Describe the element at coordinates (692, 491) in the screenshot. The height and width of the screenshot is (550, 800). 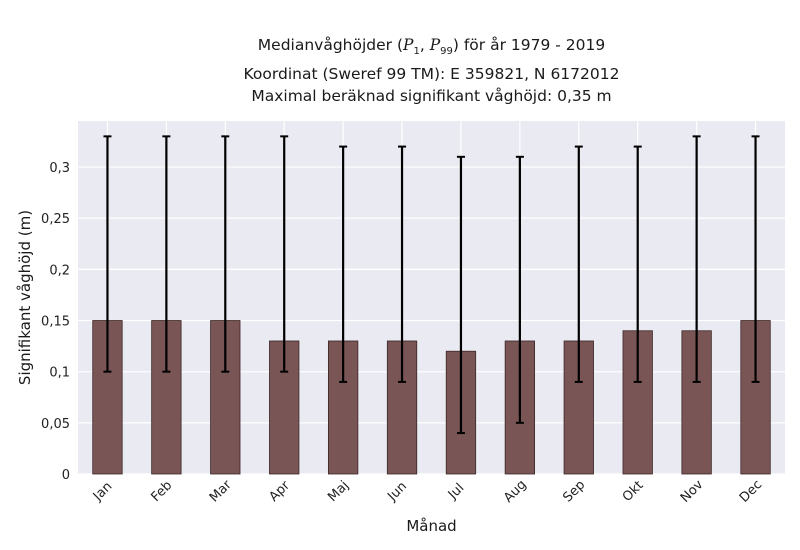
I see `x-tick-label: Nov` at that location.